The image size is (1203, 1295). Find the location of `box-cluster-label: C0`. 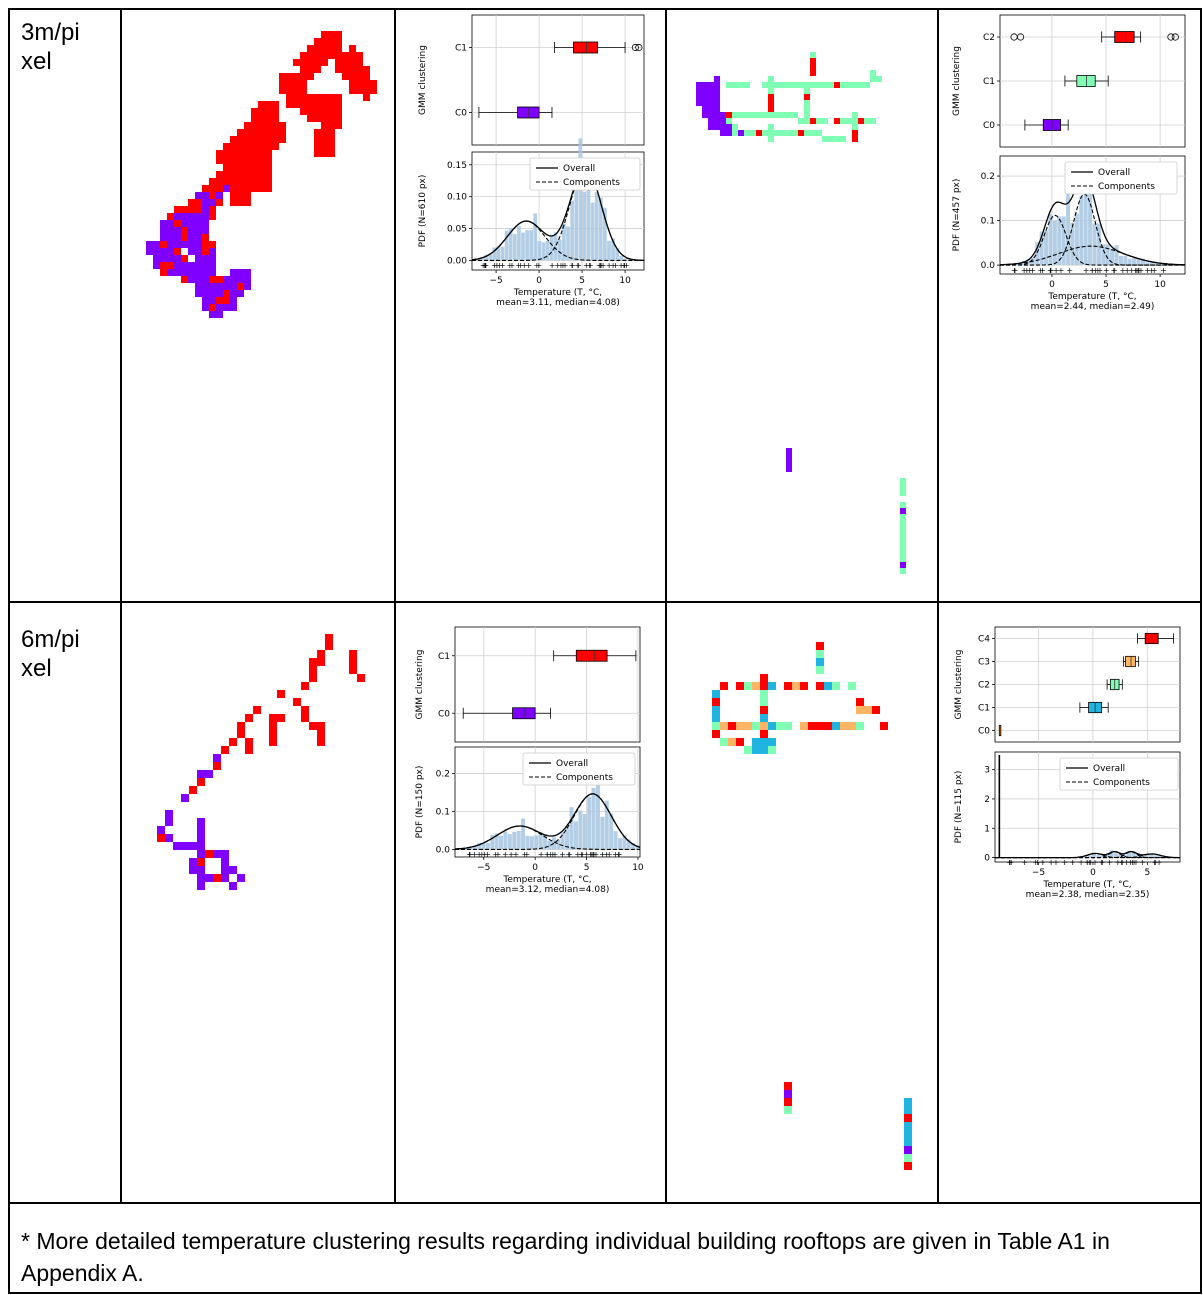

box-cluster-label: C0 is located at coordinates (984, 732).